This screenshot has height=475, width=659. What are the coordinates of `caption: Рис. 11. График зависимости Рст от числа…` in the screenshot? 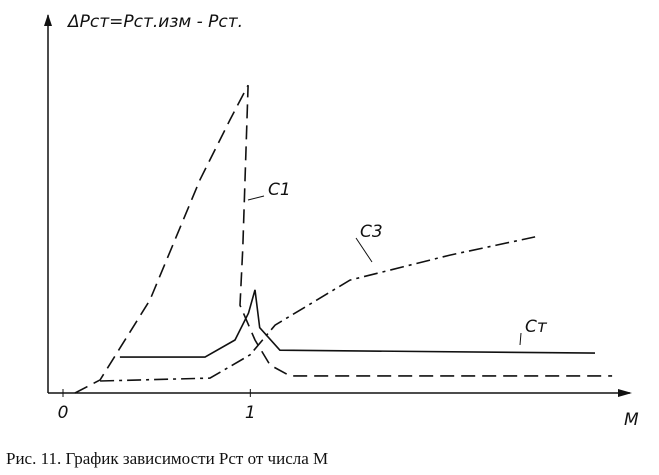 It's located at (167, 458).